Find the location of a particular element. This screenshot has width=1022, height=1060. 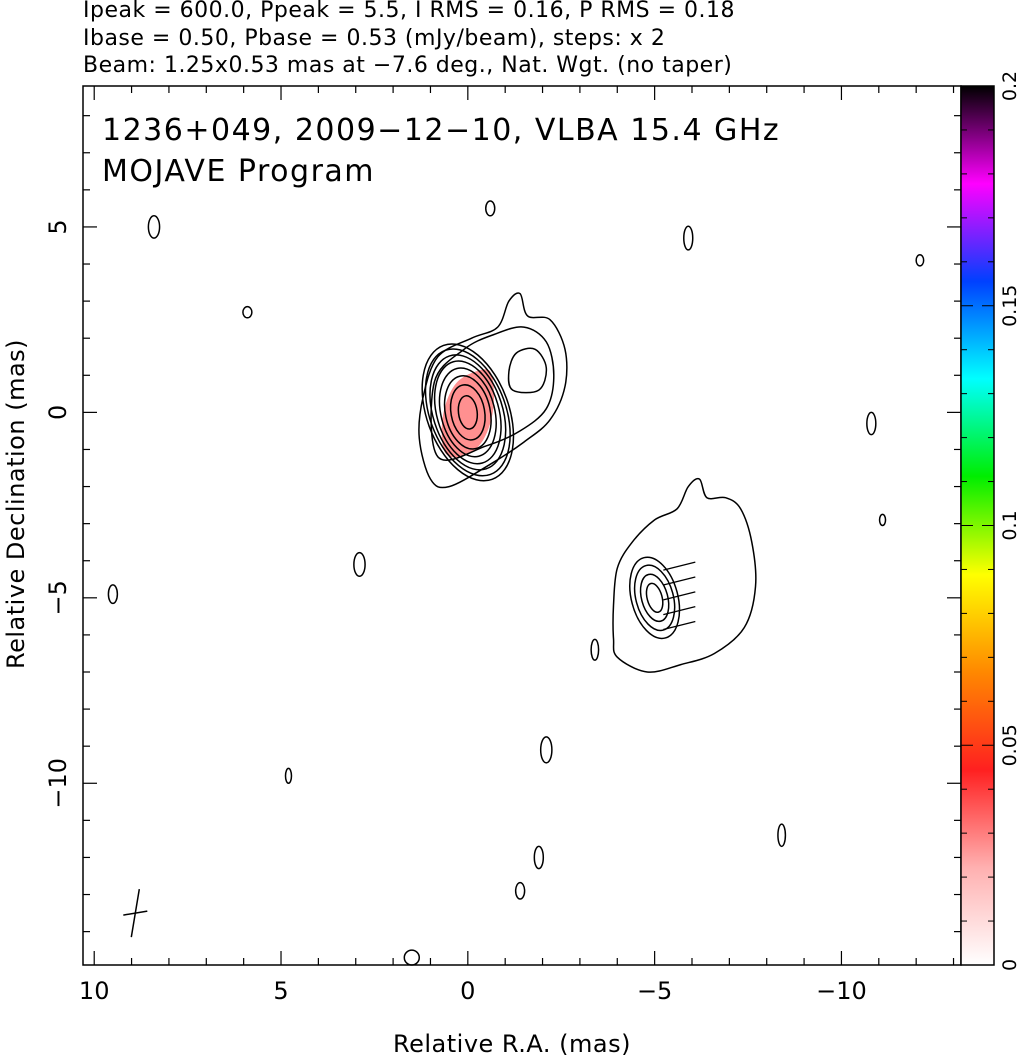

colorbar-tick-label: 0.1 is located at coordinates (1010, 525).